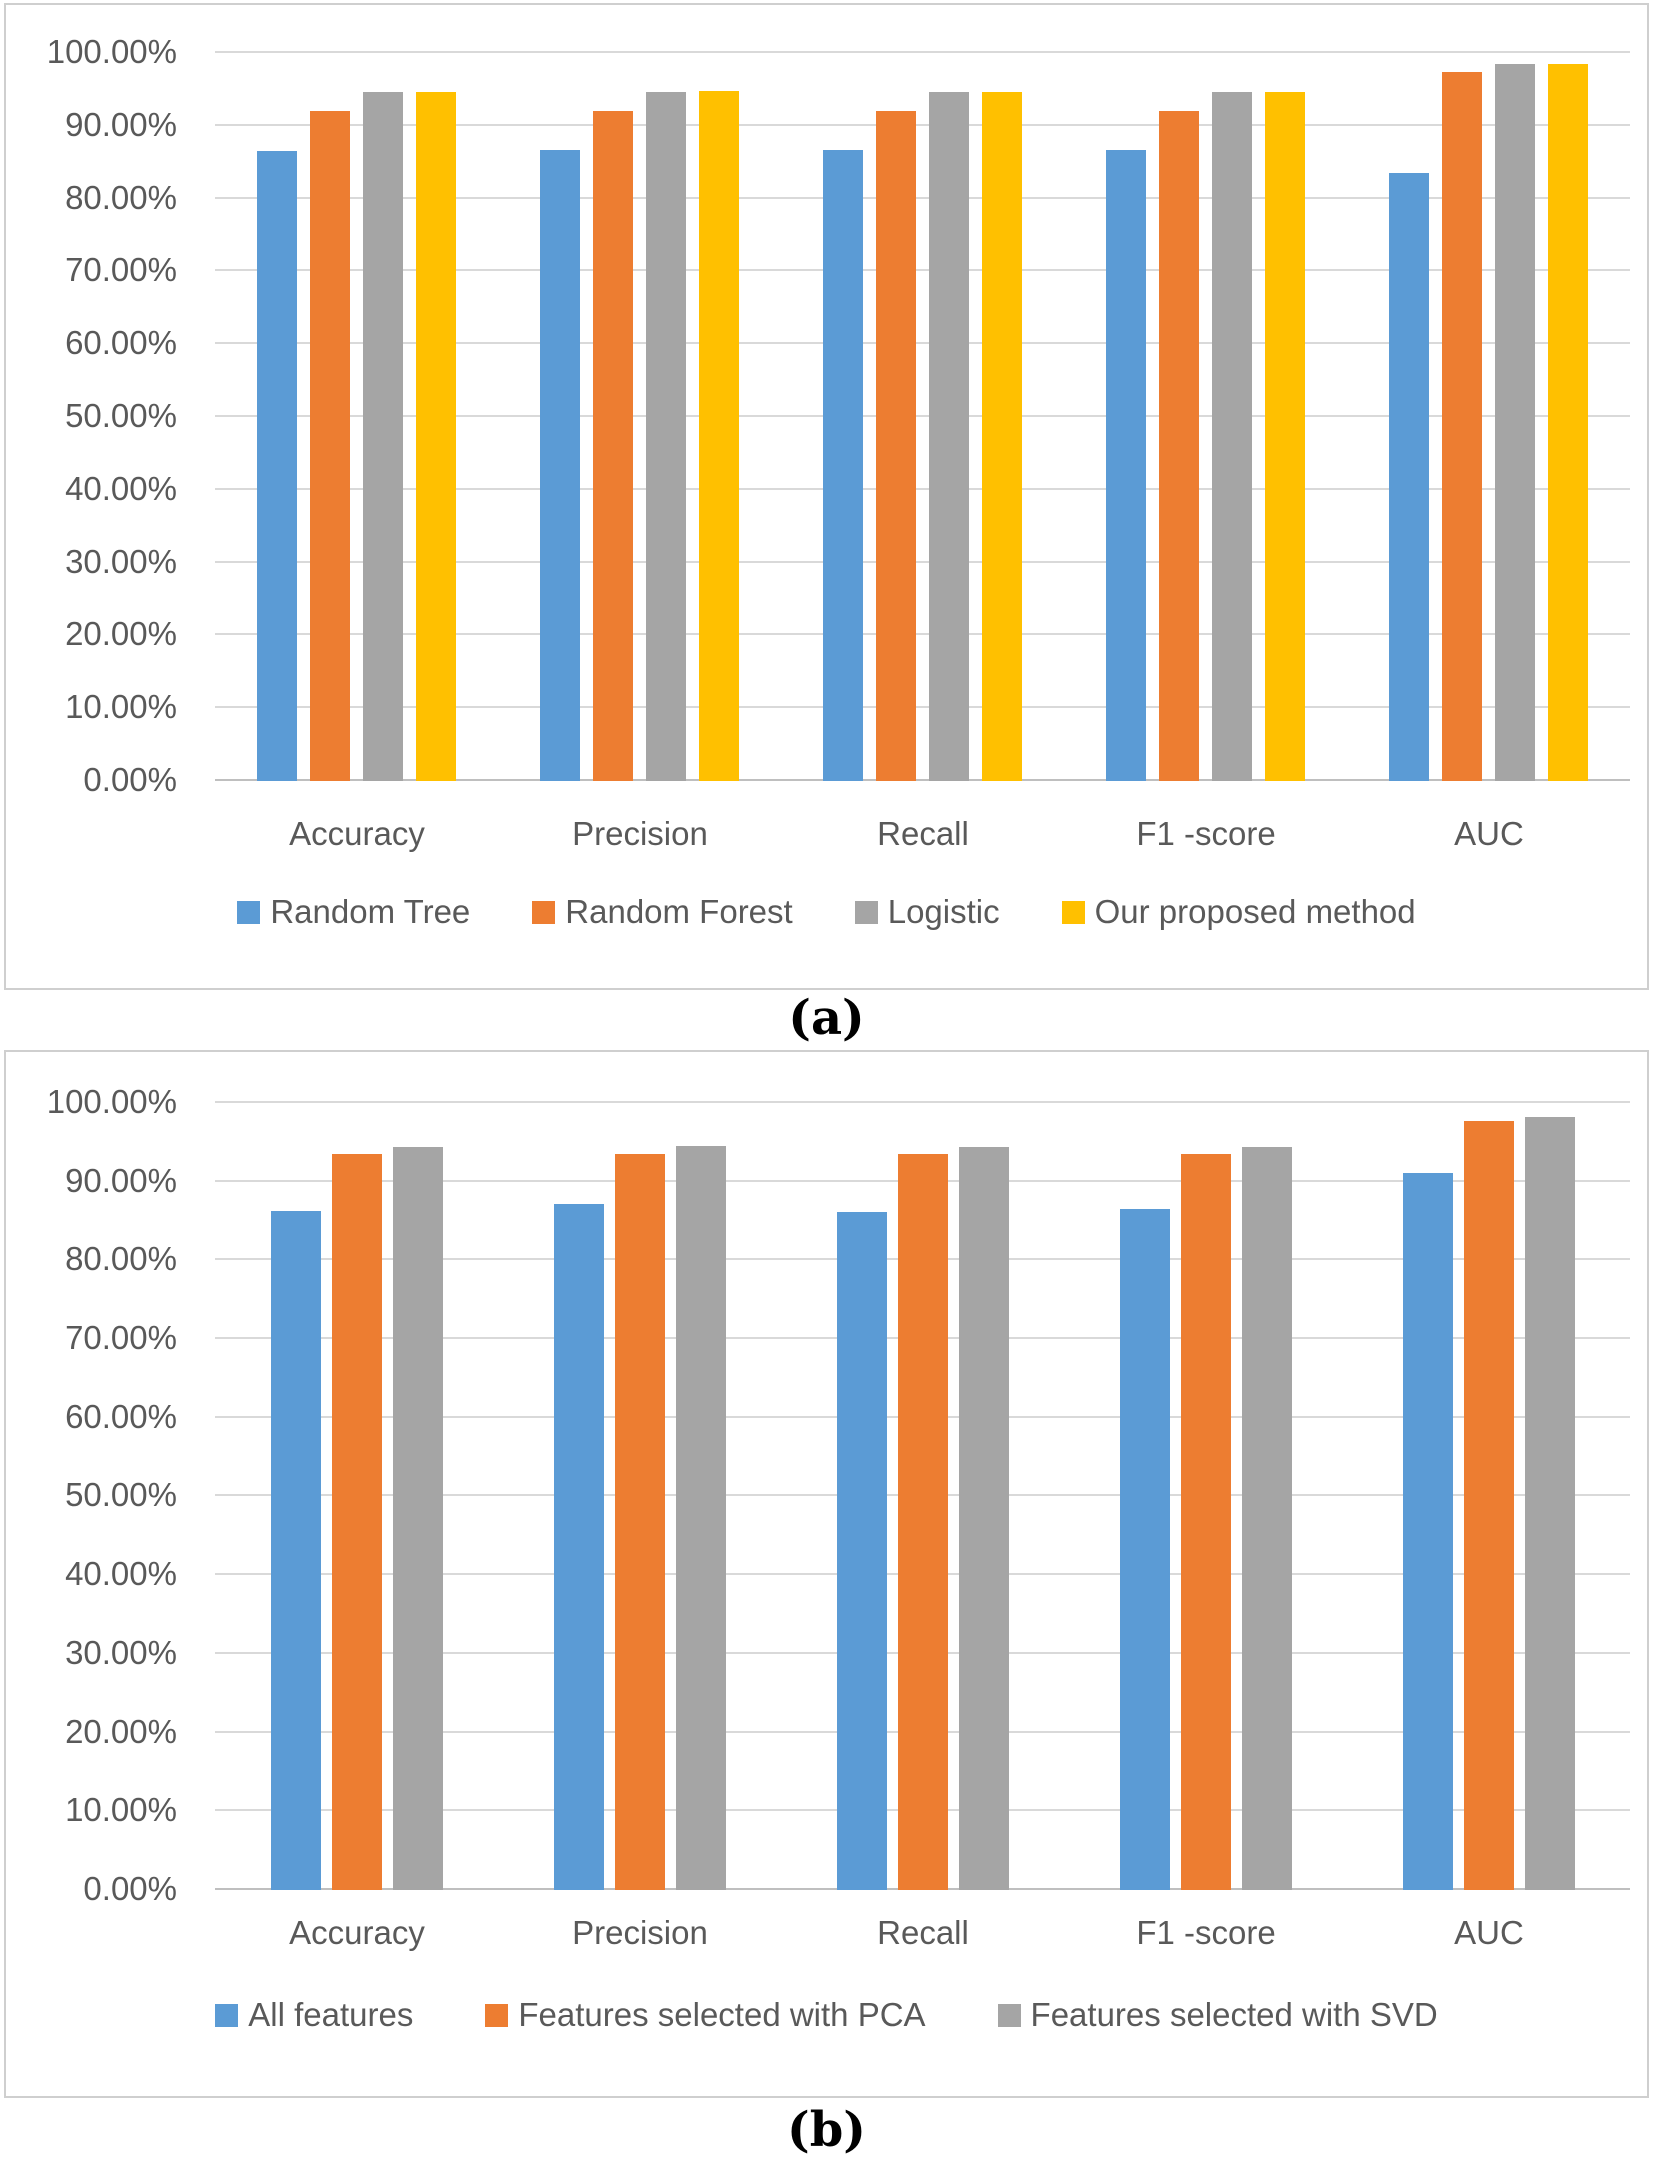  What do you see at coordinates (1126, 465) in the screenshot?
I see `bar-random-tree-f1-score` at bounding box center [1126, 465].